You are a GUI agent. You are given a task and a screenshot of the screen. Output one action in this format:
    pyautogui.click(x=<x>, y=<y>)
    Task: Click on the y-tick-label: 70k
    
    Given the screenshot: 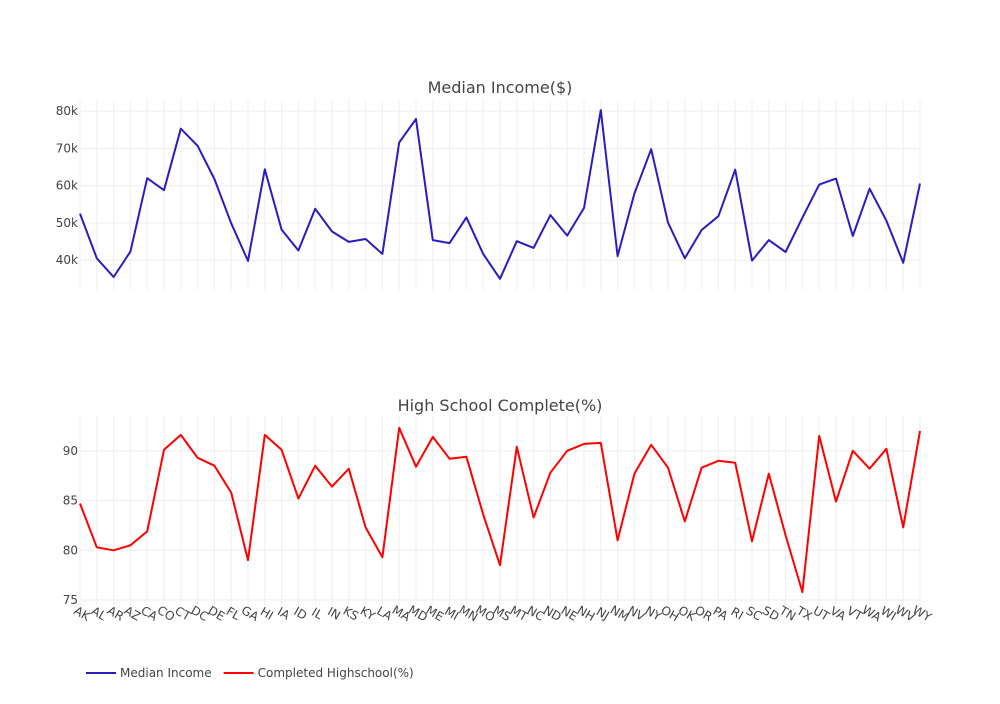 What is the action you would take?
    pyautogui.click(x=67, y=148)
    